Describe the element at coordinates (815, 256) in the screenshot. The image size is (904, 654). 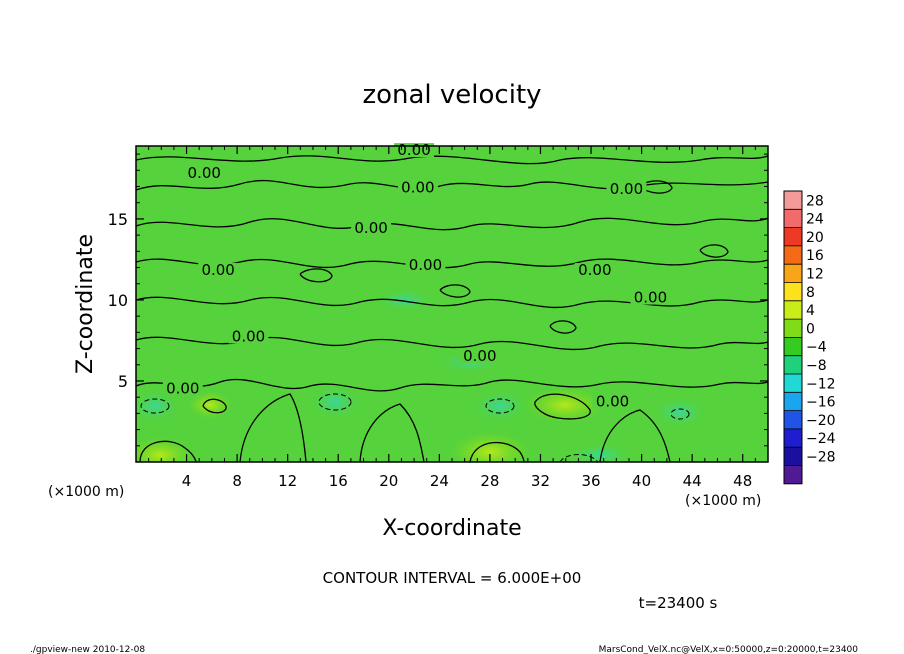
I see `colorbar-label: 16` at that location.